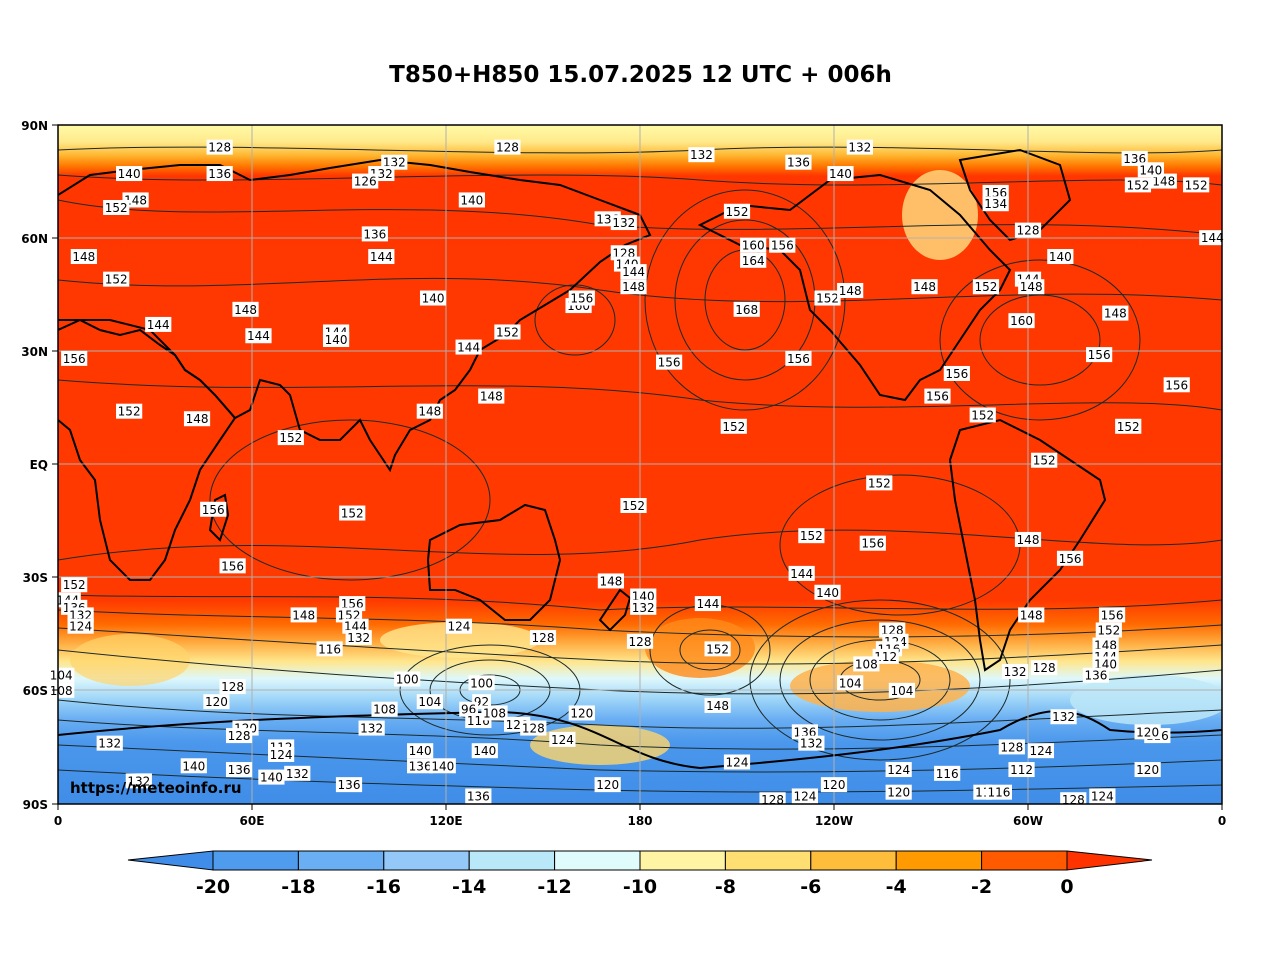 The height and width of the screenshot is (963, 1281). Describe the element at coordinates (615, 610) in the screenshot. I see `coastline-new-zealand` at that location.